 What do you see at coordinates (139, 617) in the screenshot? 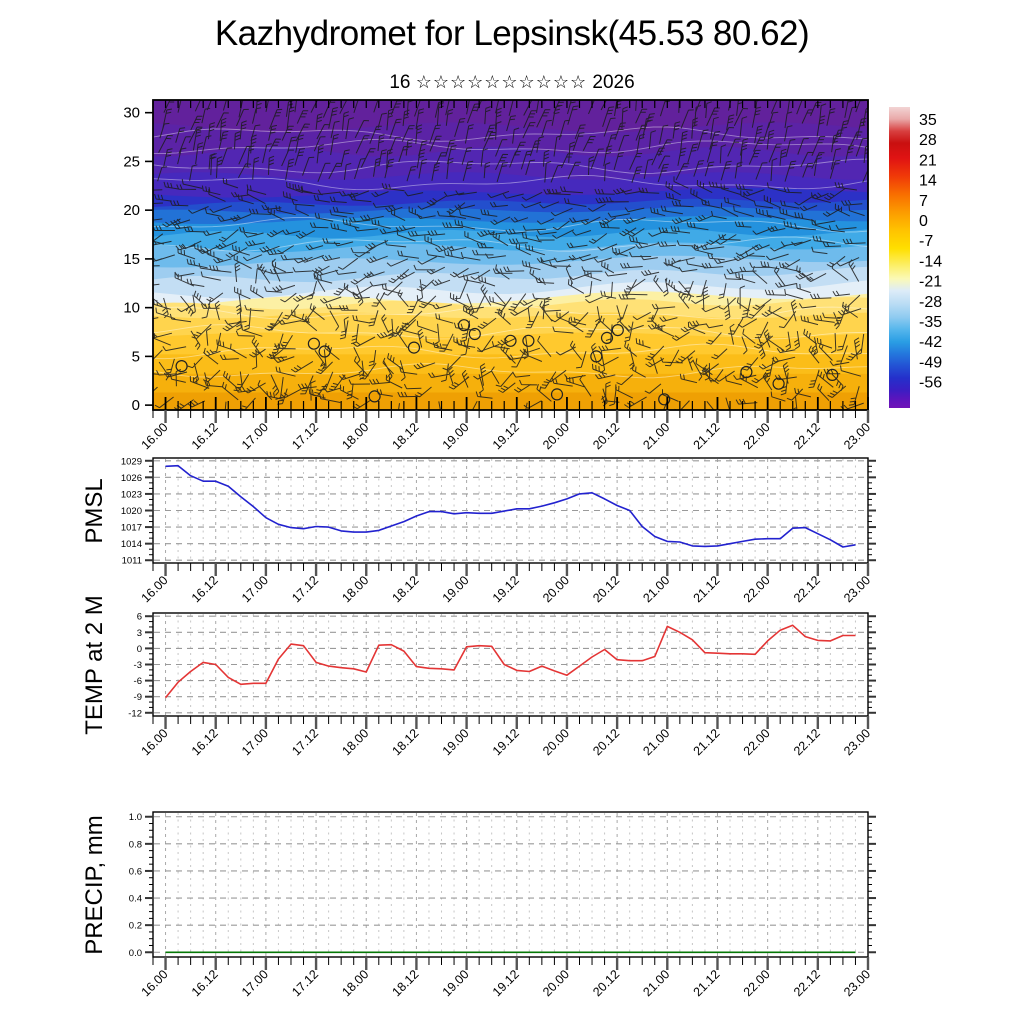
I see `svg-text: 6` at bounding box center [139, 617].